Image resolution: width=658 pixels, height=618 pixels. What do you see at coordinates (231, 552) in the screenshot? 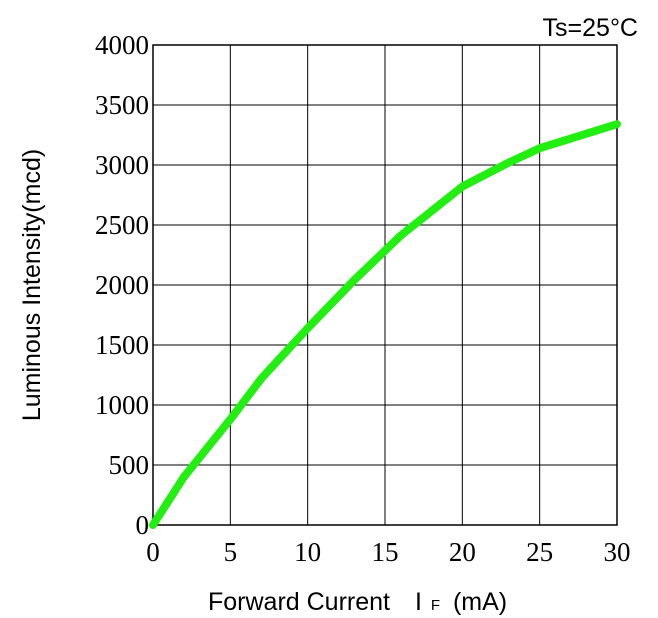
I see `x-tick-label: 5` at bounding box center [231, 552].